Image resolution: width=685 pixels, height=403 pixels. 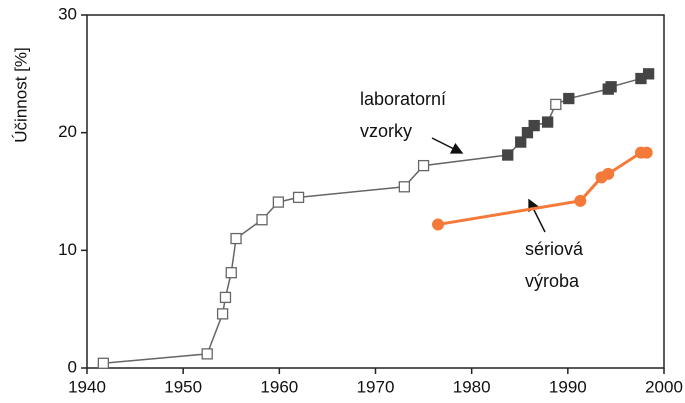 I want to click on y-tick-label: 0, so click(x=72, y=366).